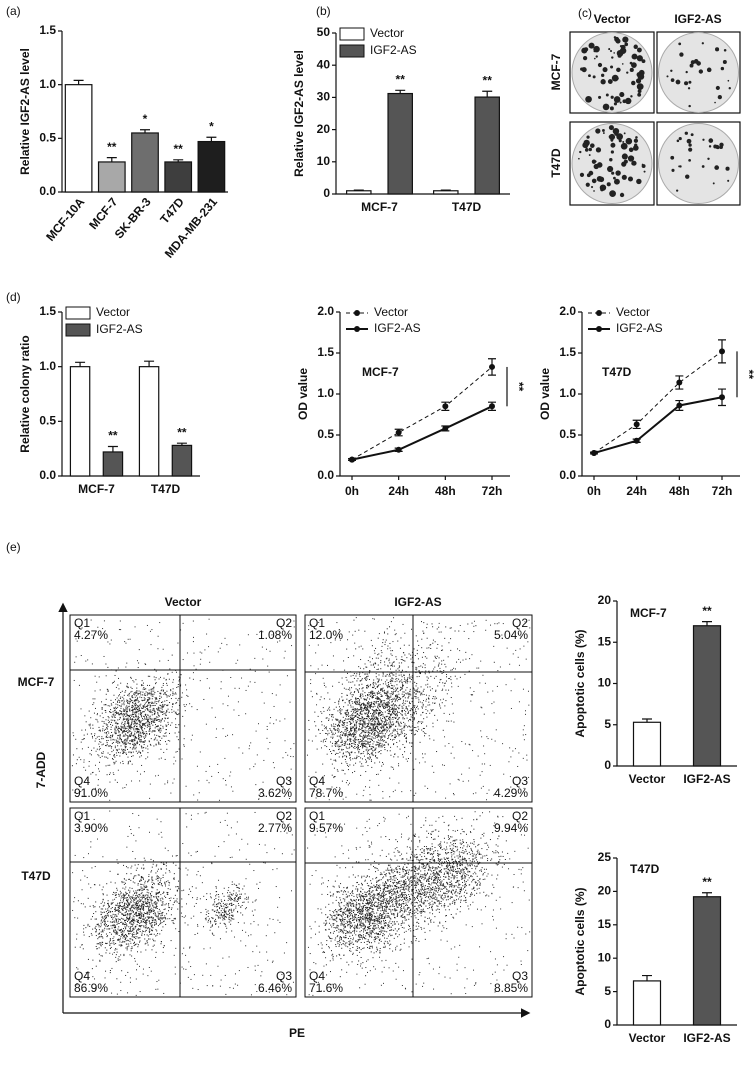  Describe the element at coordinates (323, 11) in the screenshot. I see `panel-label: (b)` at that location.